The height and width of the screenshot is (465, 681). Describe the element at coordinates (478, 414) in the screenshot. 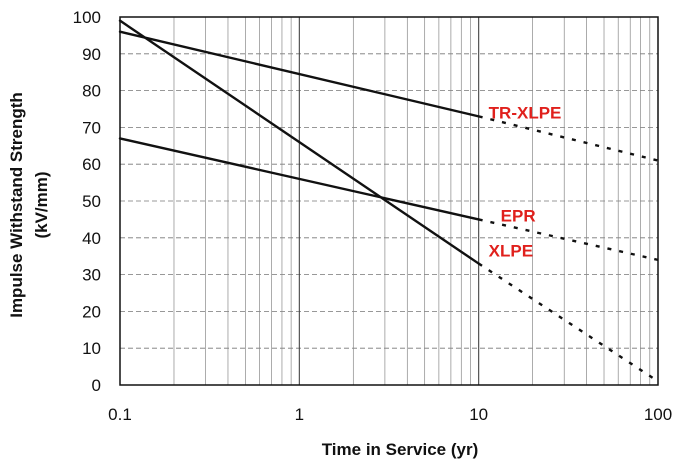

I see `x-tick-label: 10` at that location.